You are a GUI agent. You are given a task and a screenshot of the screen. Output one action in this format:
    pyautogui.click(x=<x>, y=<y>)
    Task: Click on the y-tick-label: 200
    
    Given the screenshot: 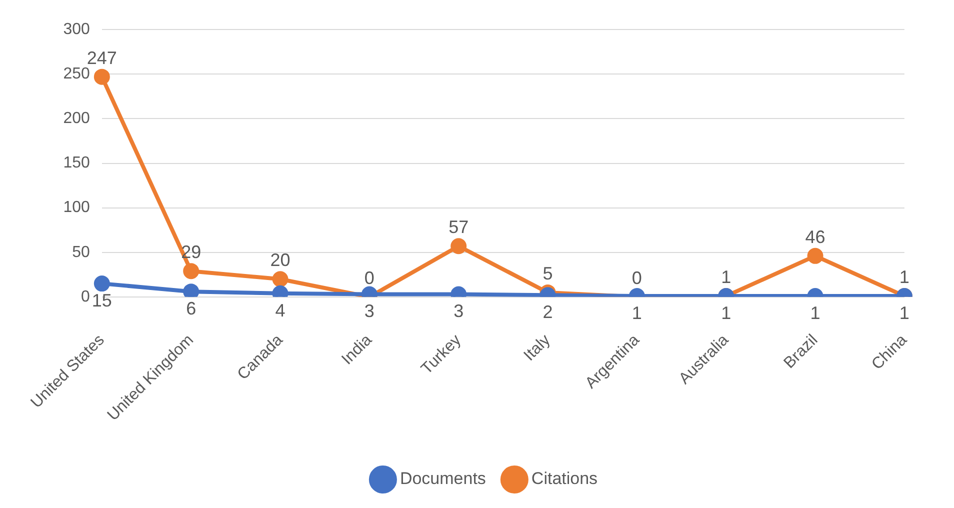 What is the action you would take?
    pyautogui.click(x=76, y=119)
    